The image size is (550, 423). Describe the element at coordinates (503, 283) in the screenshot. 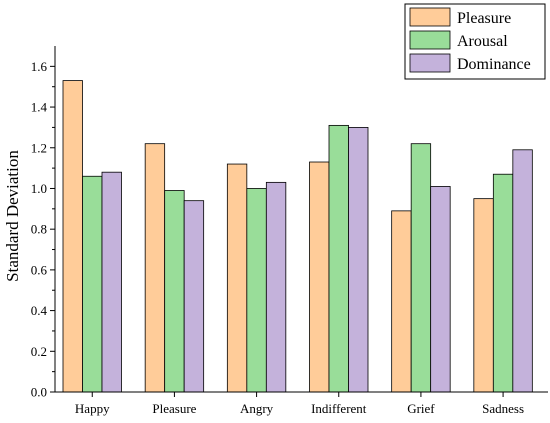

I see `bar-arousal-sadness` at that location.